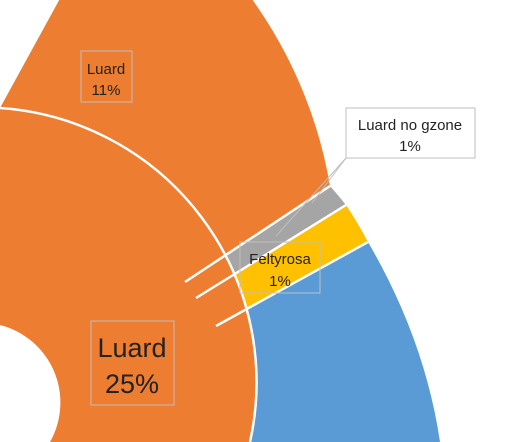  I want to click on data-label-outer-luard-value: 11%, so click(106, 90).